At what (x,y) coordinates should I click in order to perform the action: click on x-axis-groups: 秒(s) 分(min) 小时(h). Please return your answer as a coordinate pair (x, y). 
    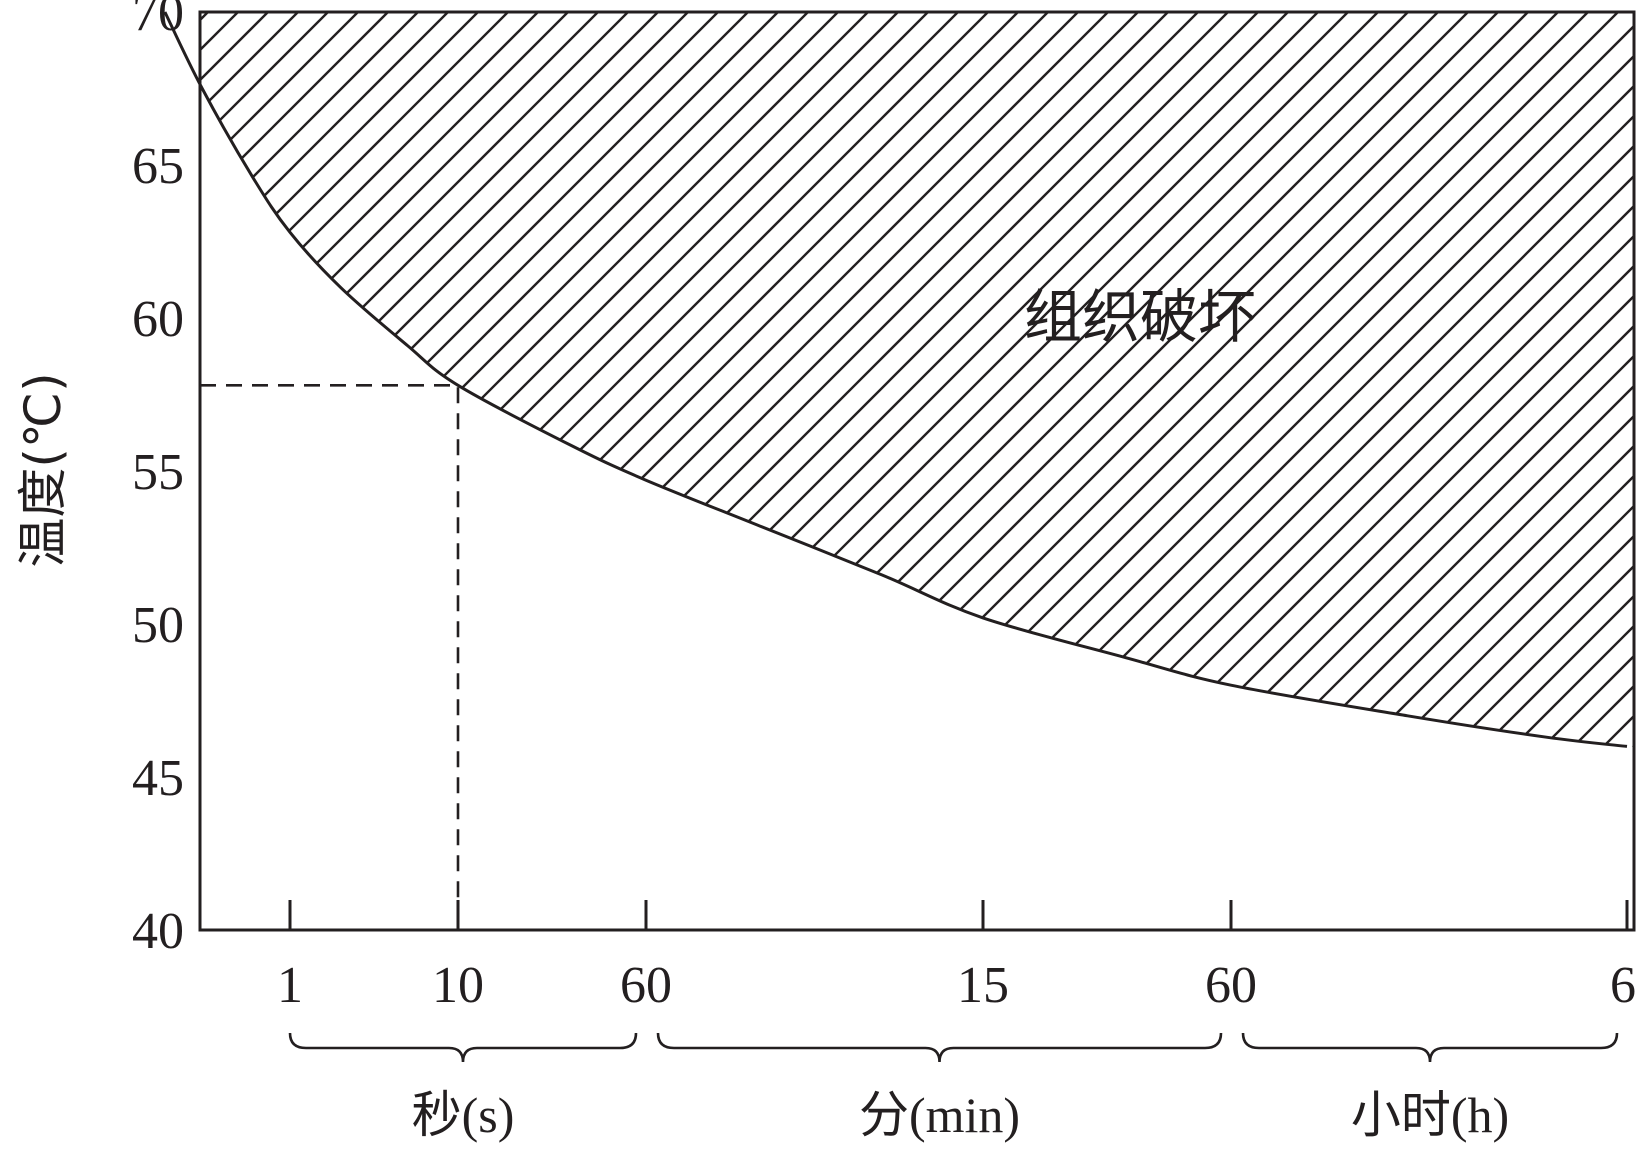
    Looking at the image, I should click on (953, 1088).